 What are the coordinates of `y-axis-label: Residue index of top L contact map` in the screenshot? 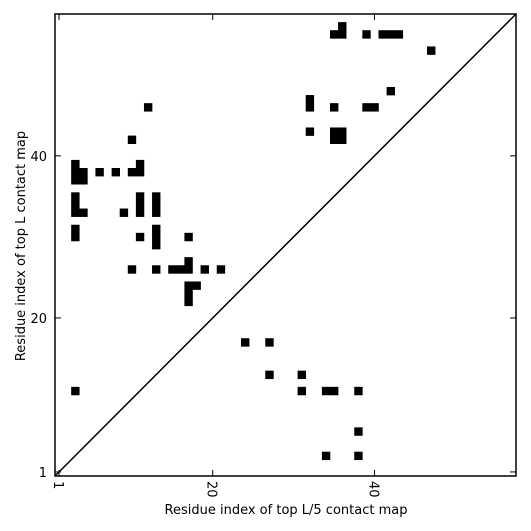 It's located at (21, 246).